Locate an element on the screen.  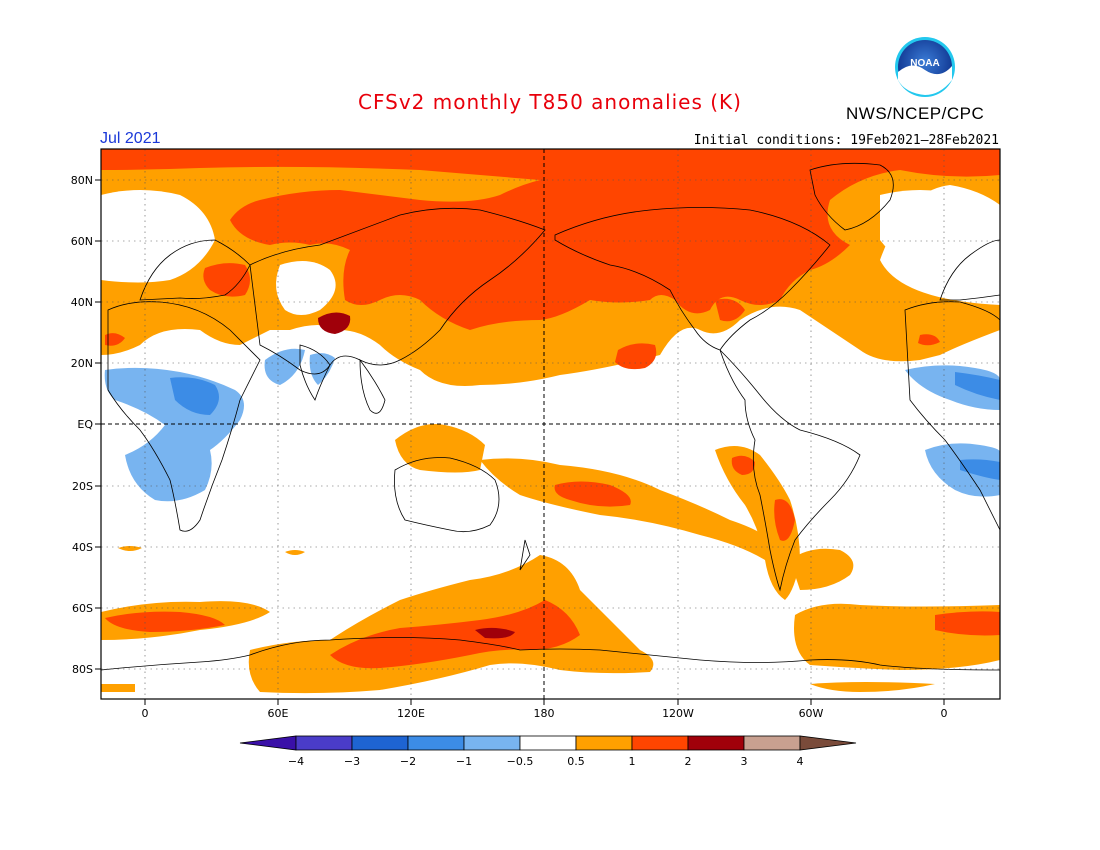
lon-tick: 120W is located at coordinates (678, 709).